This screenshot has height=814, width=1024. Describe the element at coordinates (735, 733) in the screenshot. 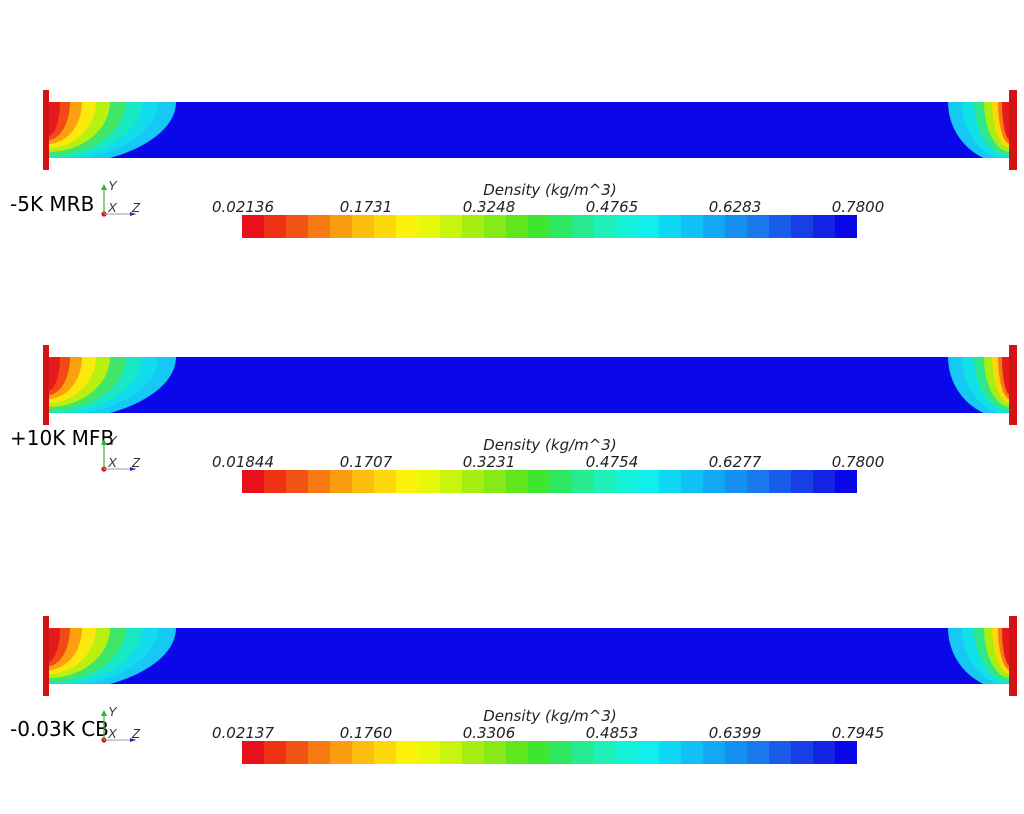

I see `legend-tick-label: 0.6399` at that location.